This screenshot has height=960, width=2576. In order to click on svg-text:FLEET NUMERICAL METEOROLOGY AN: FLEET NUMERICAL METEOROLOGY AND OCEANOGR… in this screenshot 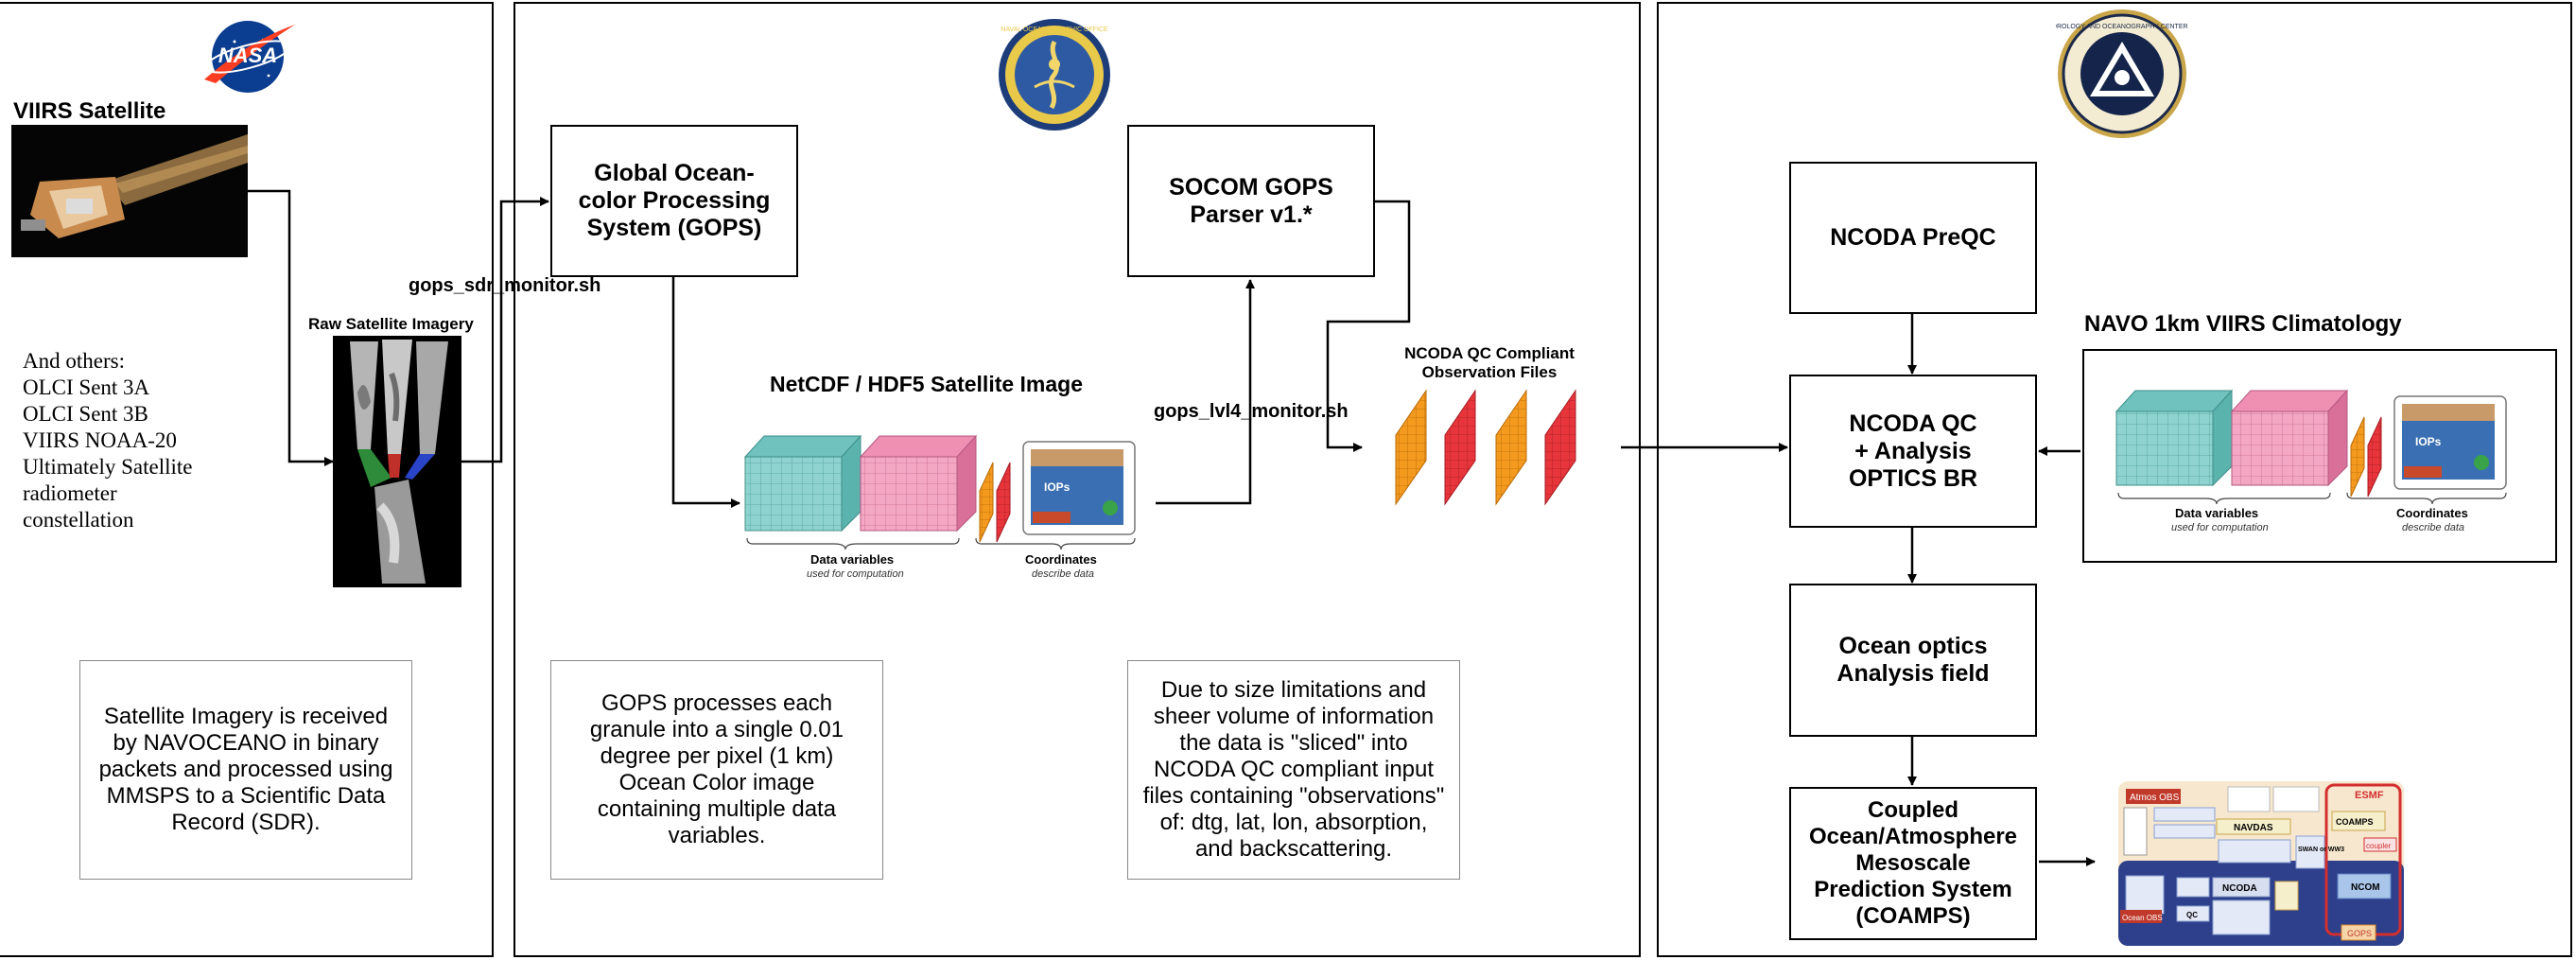, I will do `click(2122, 27)`.